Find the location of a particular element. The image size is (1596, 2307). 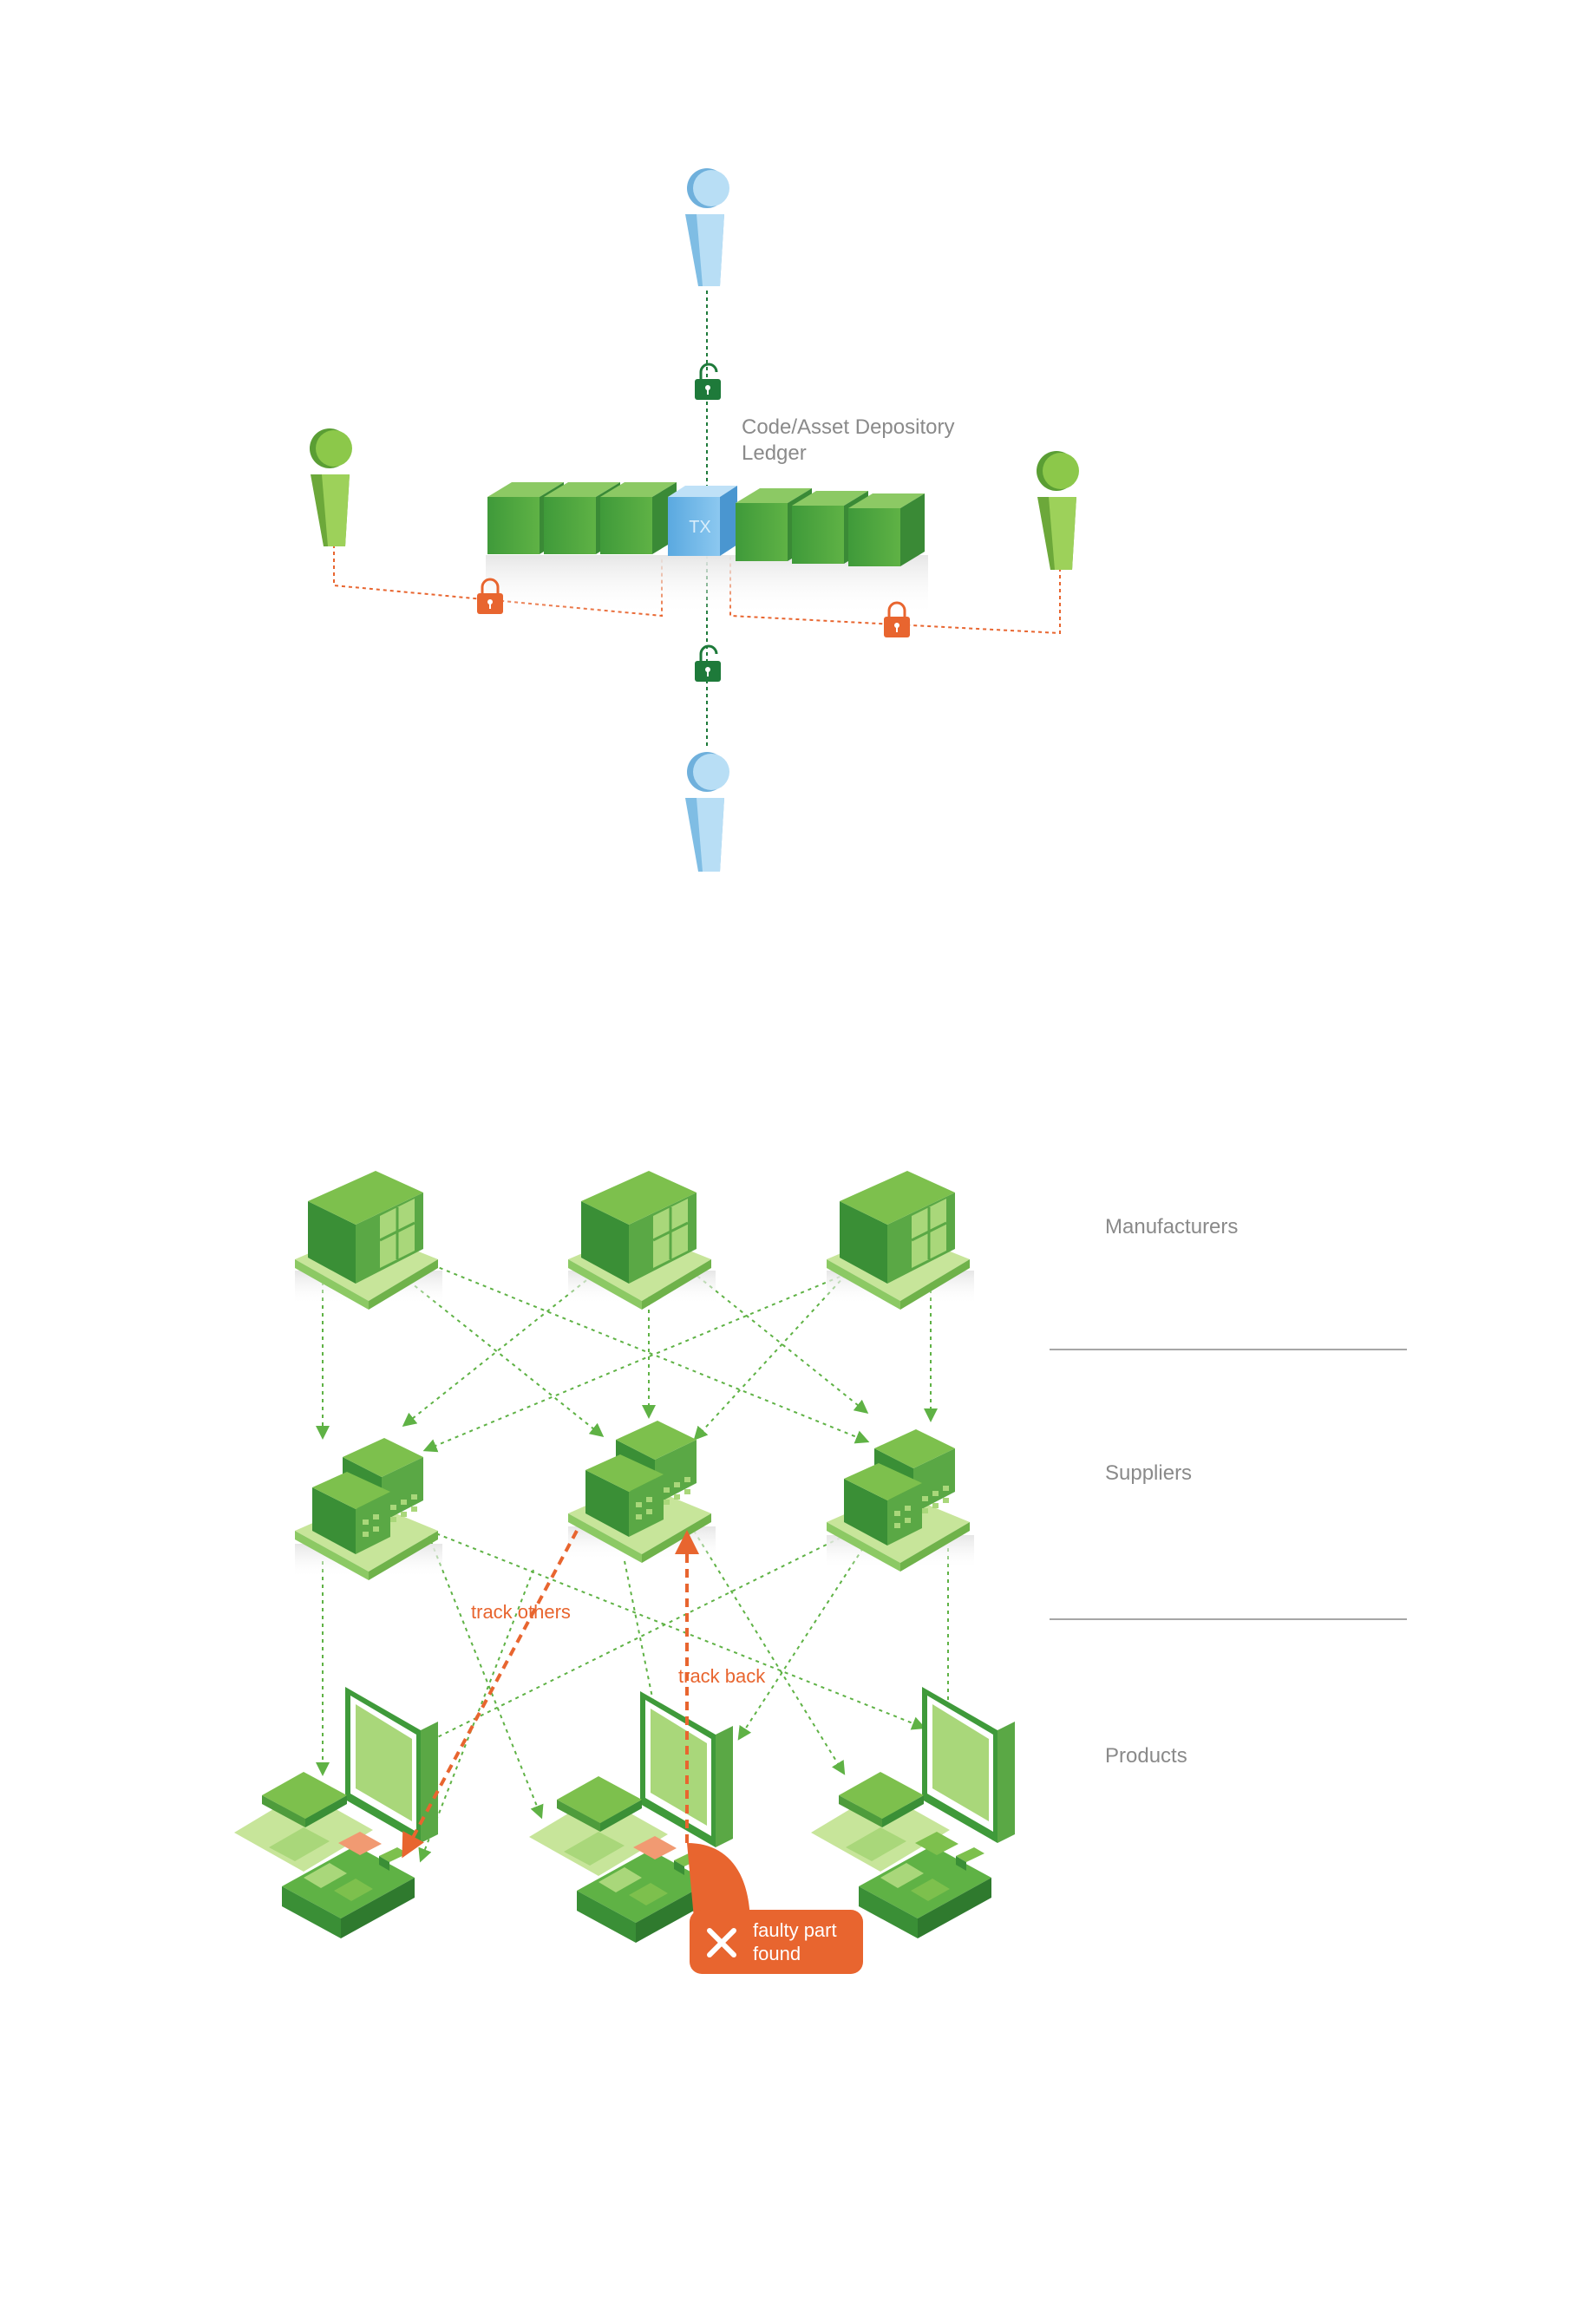

ledger-label-line2: Ledger is located at coordinates (774, 453).